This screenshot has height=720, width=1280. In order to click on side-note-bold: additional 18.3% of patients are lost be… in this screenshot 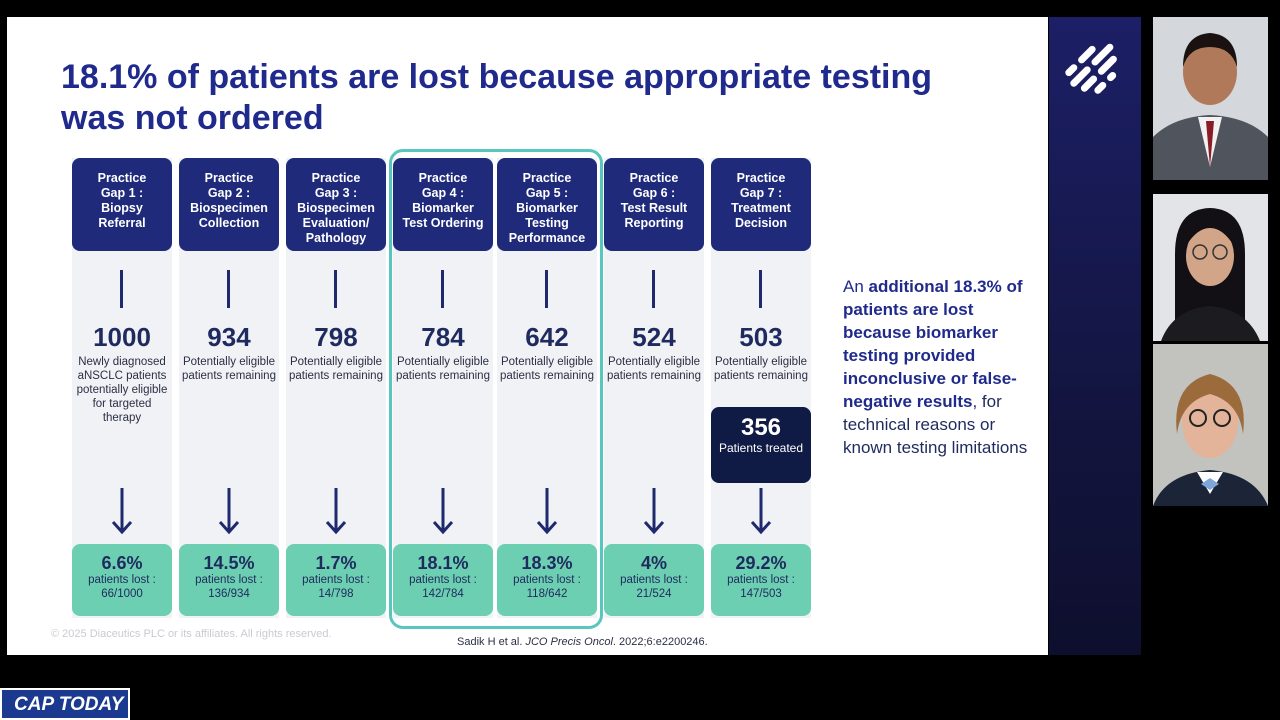, I will do `click(933, 344)`.